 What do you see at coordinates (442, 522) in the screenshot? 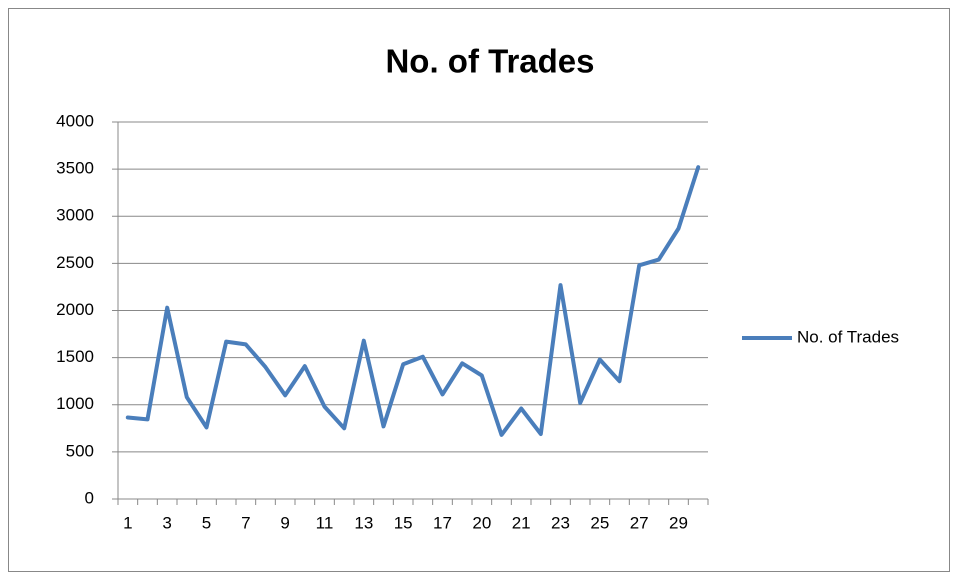
I see `x-tick-label: 17` at bounding box center [442, 522].